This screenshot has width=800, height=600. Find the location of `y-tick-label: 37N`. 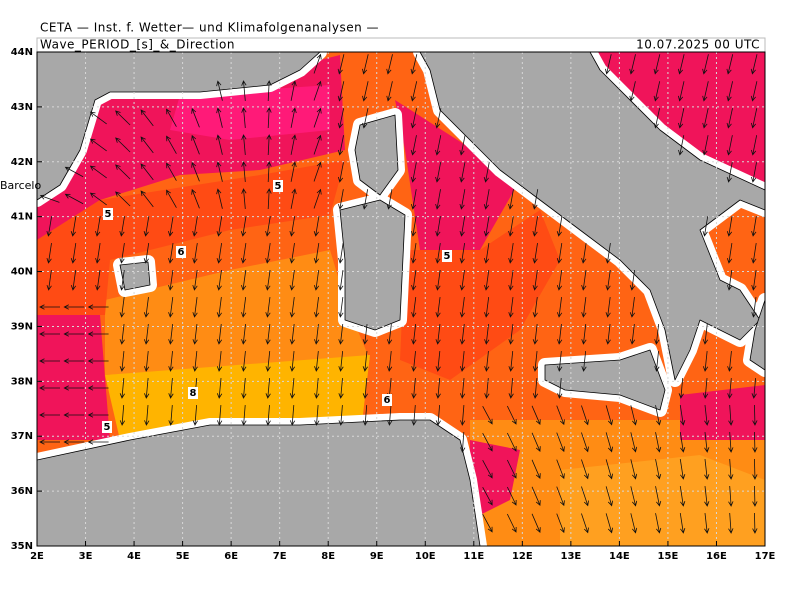

y-tick-label: 37N is located at coordinates (22, 436).